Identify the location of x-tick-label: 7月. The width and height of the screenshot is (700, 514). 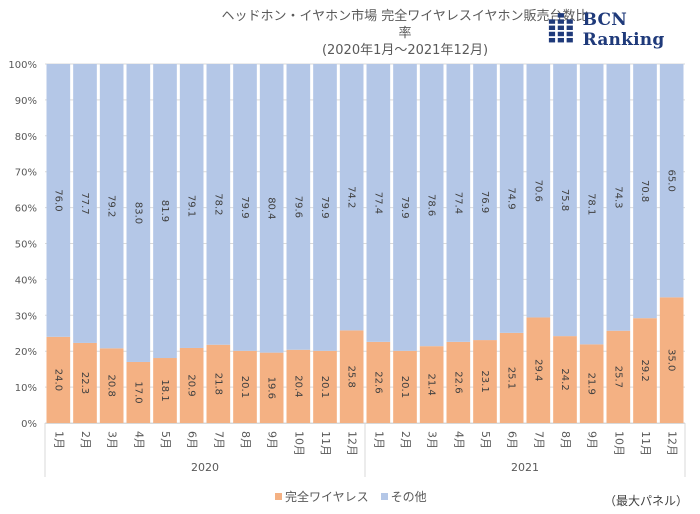
(218, 440).